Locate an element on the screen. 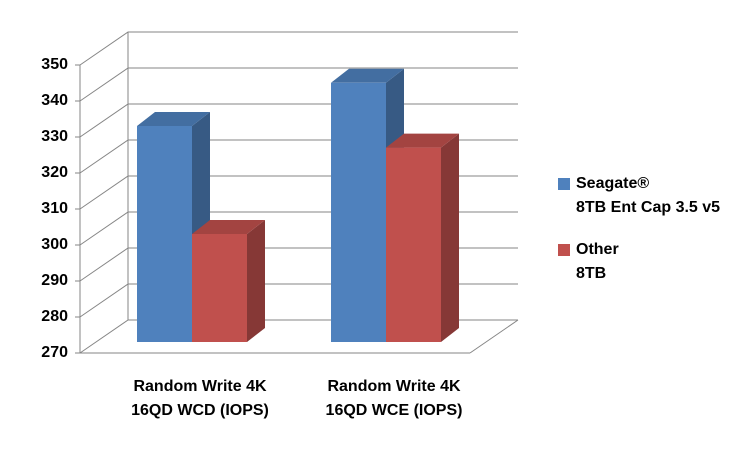  y-tick-label: 300 is located at coordinates (54, 244).